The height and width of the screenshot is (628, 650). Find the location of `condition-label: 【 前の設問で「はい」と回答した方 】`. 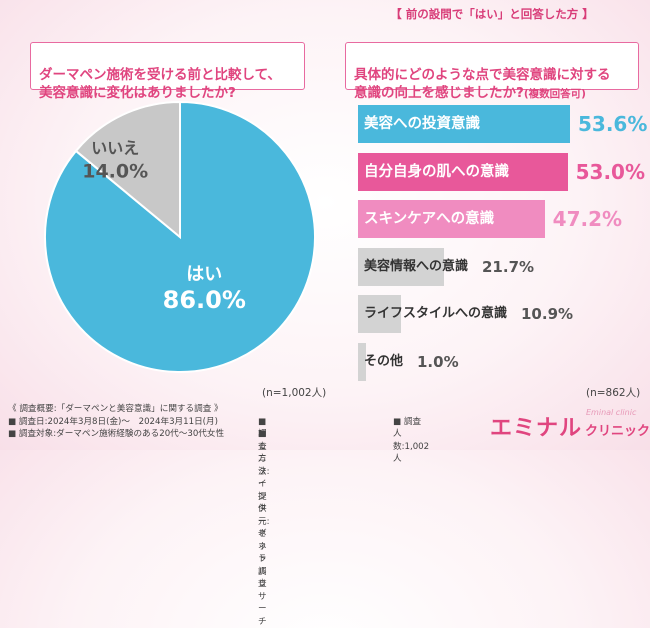

condition-label: 【 前の設問で「はい」と回答した方 】 is located at coordinates (492, 14).